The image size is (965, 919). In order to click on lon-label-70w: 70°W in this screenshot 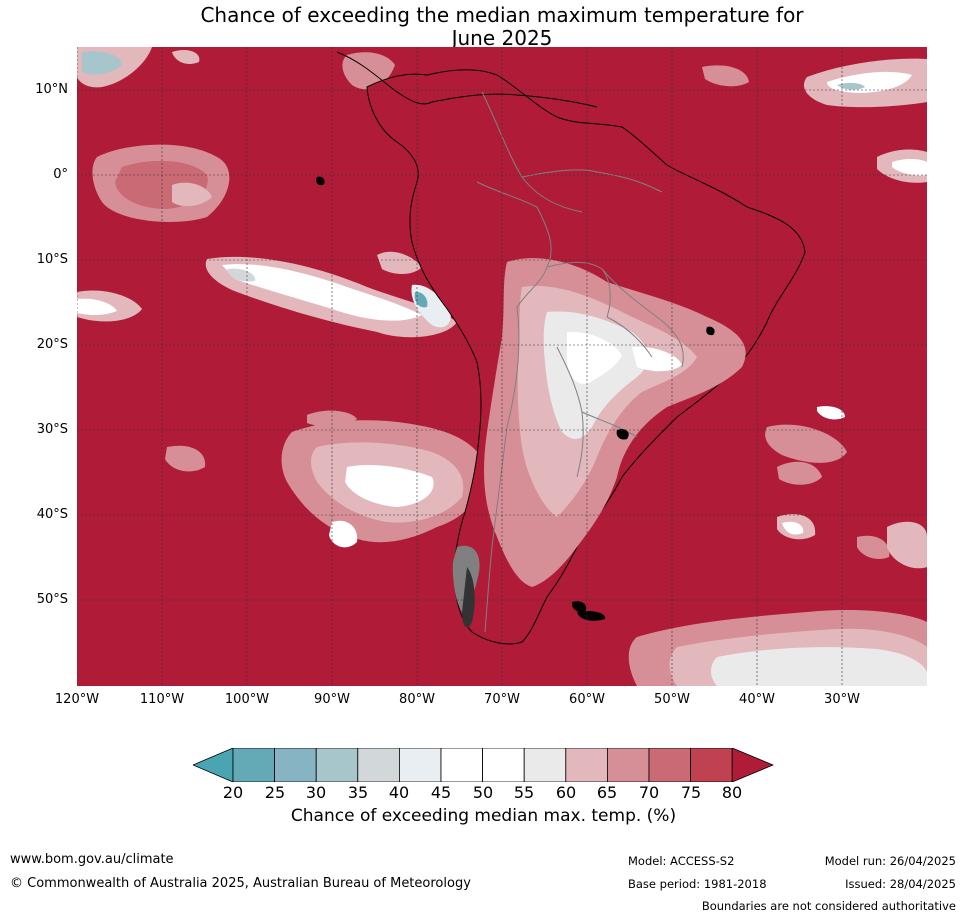, I will do `click(502, 699)`.